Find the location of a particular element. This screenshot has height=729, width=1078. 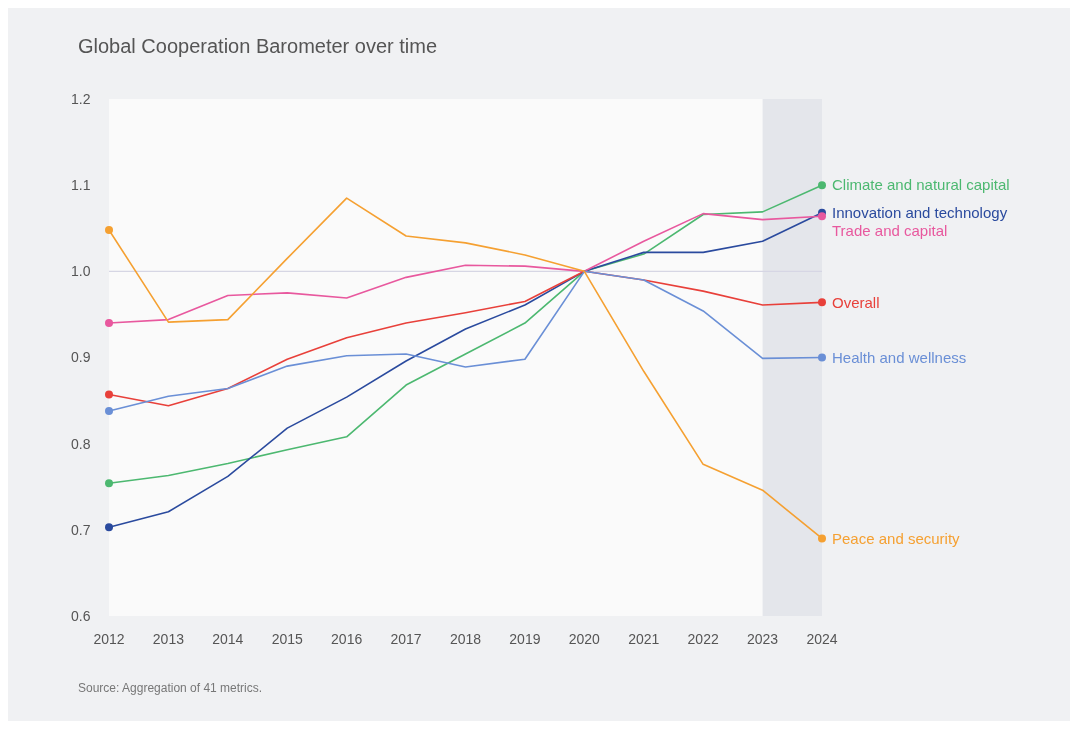

series-label: Climate and natural capital is located at coordinates (921, 185).